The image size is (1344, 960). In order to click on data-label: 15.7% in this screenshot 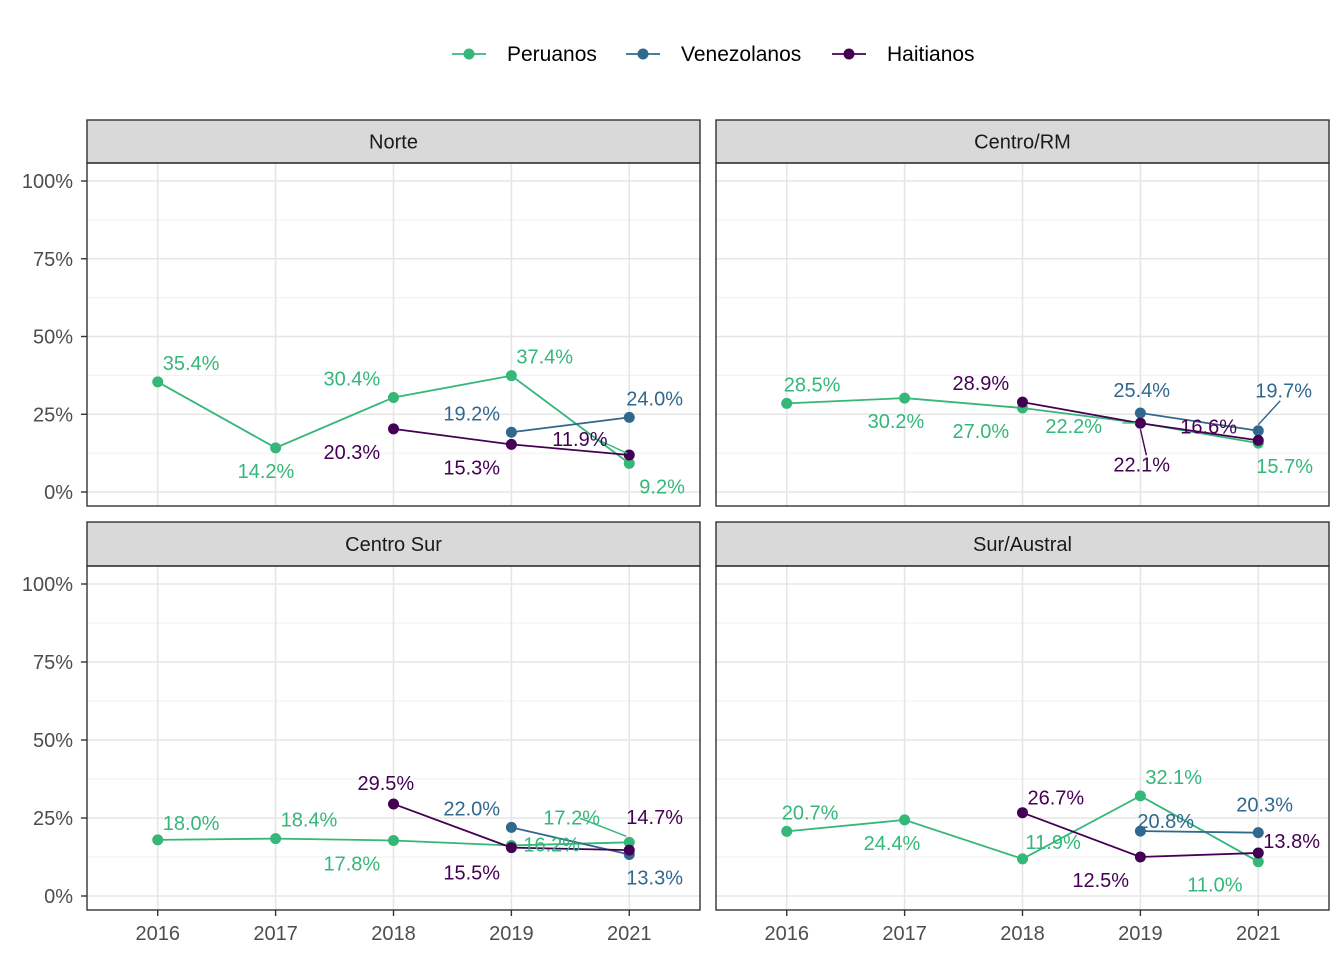, I will do `click(1284, 467)`.